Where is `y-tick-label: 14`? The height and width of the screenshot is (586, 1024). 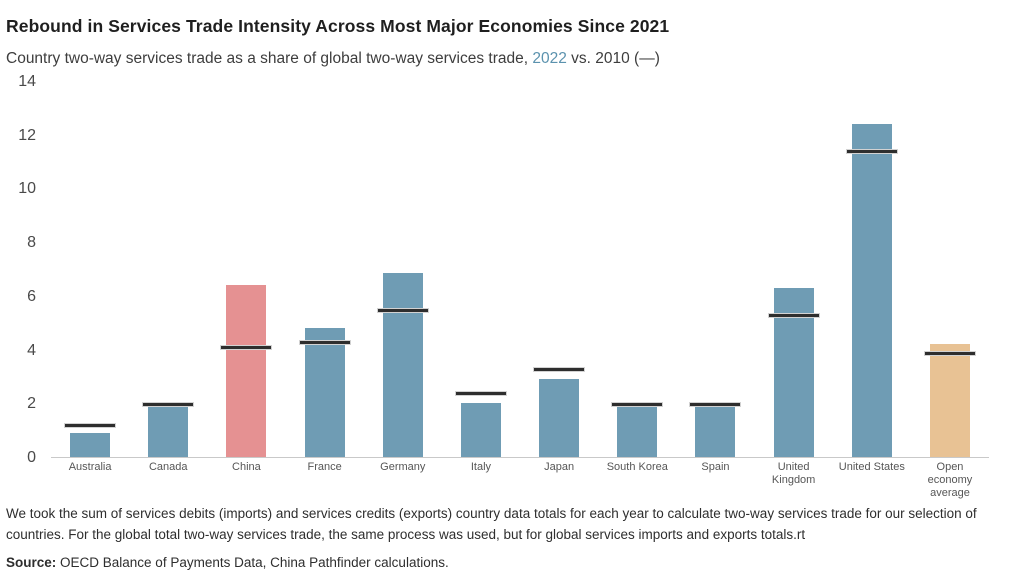 y-tick-label: 14 is located at coordinates (27, 81).